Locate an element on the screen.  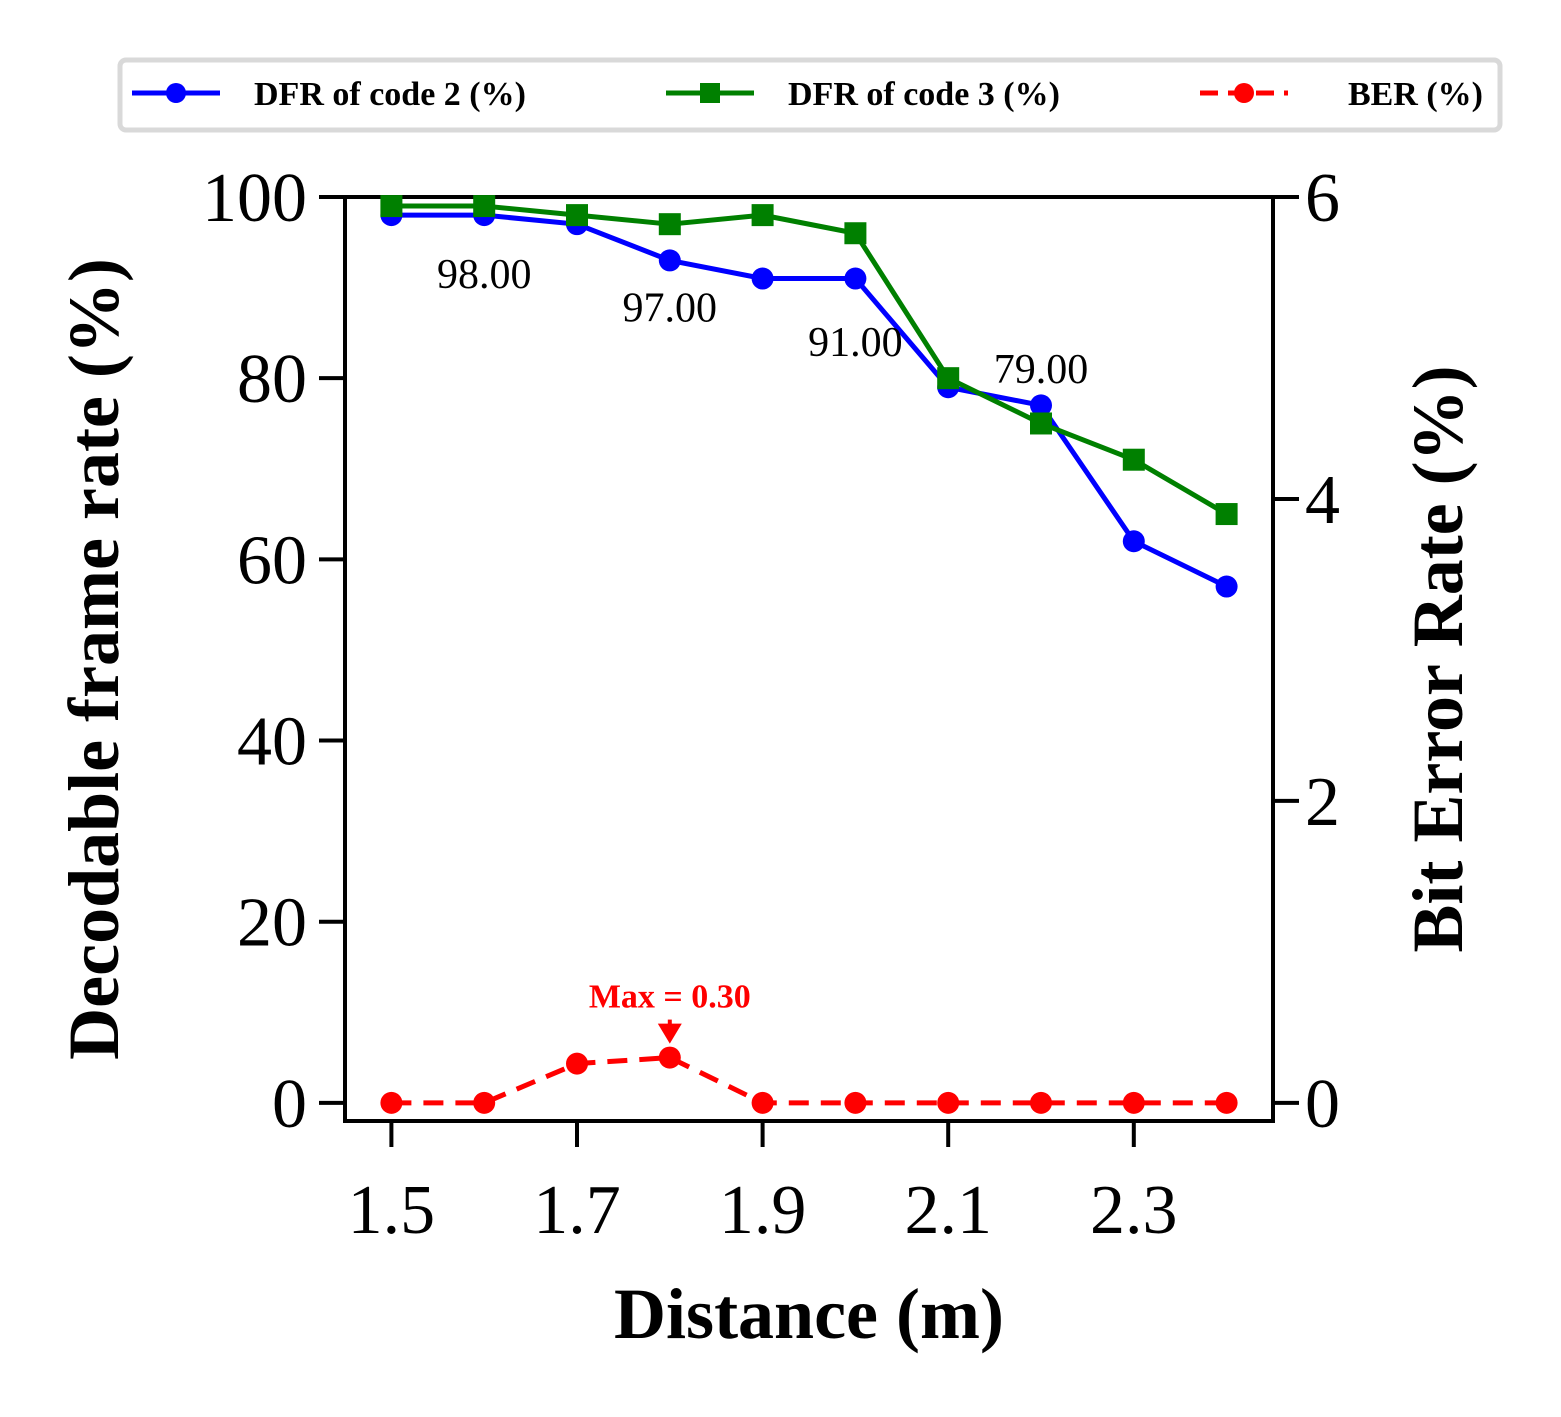
data-label: 97.00 is located at coordinates (670, 309).